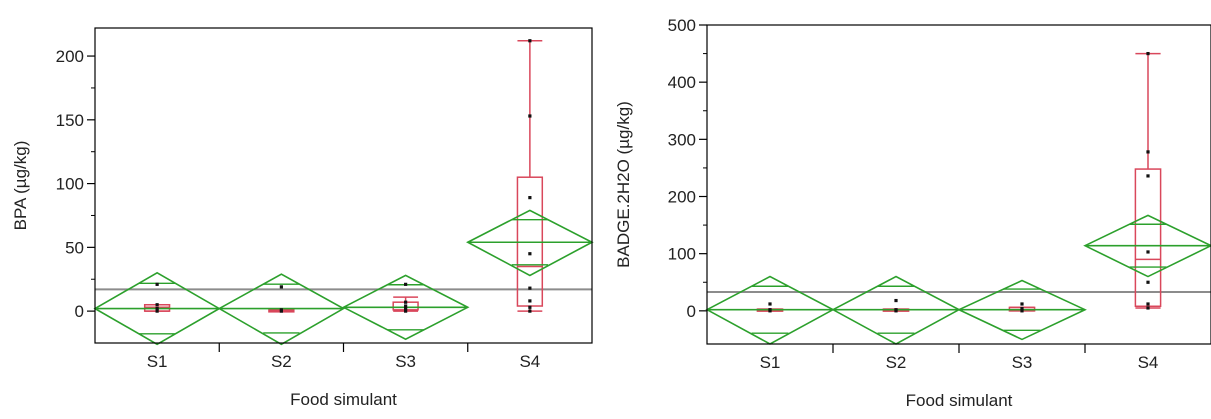 This screenshot has height=419, width=1211. What do you see at coordinates (682, 139) in the screenshot?
I see `y-tick-label: 300` at bounding box center [682, 139].